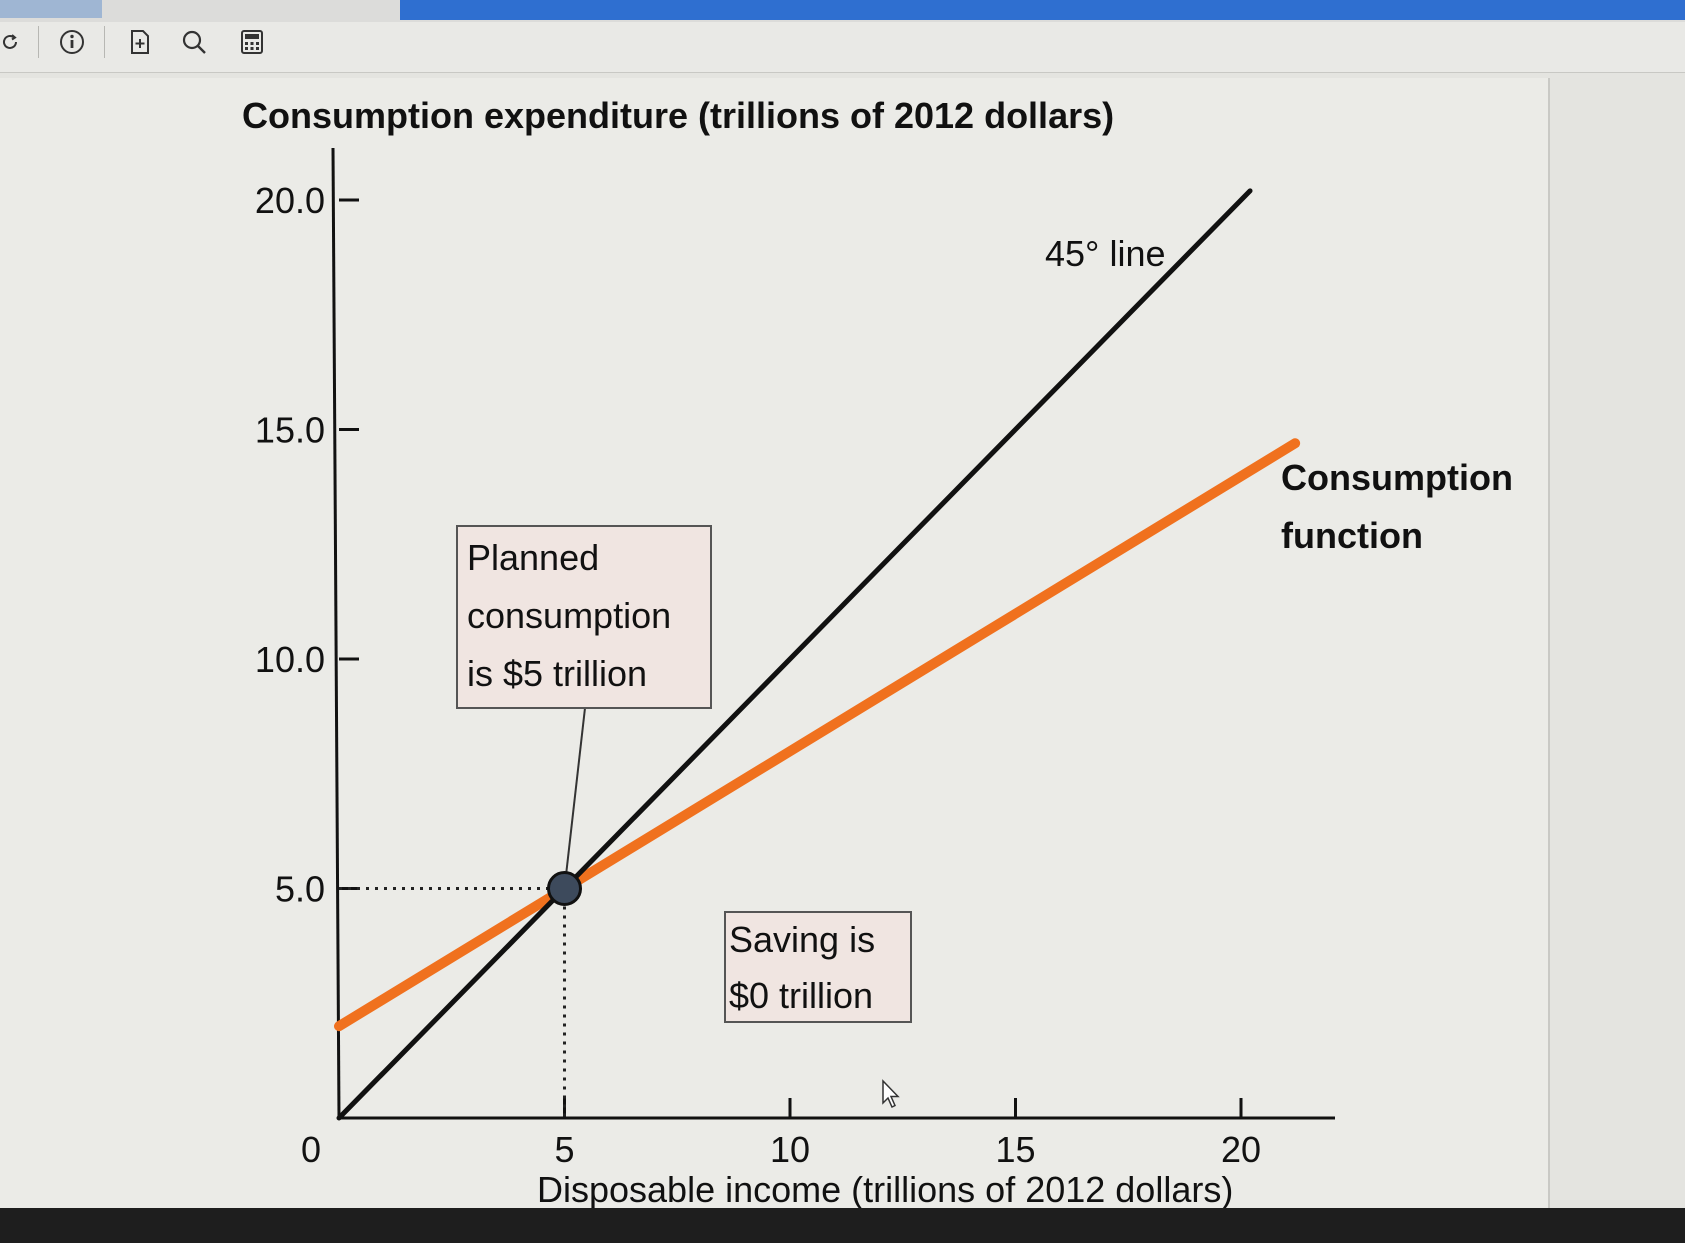 Image resolution: width=1685 pixels, height=1243 pixels. Describe the element at coordinates (1042, 10) in the screenshot. I see `app-header-bar` at that location.